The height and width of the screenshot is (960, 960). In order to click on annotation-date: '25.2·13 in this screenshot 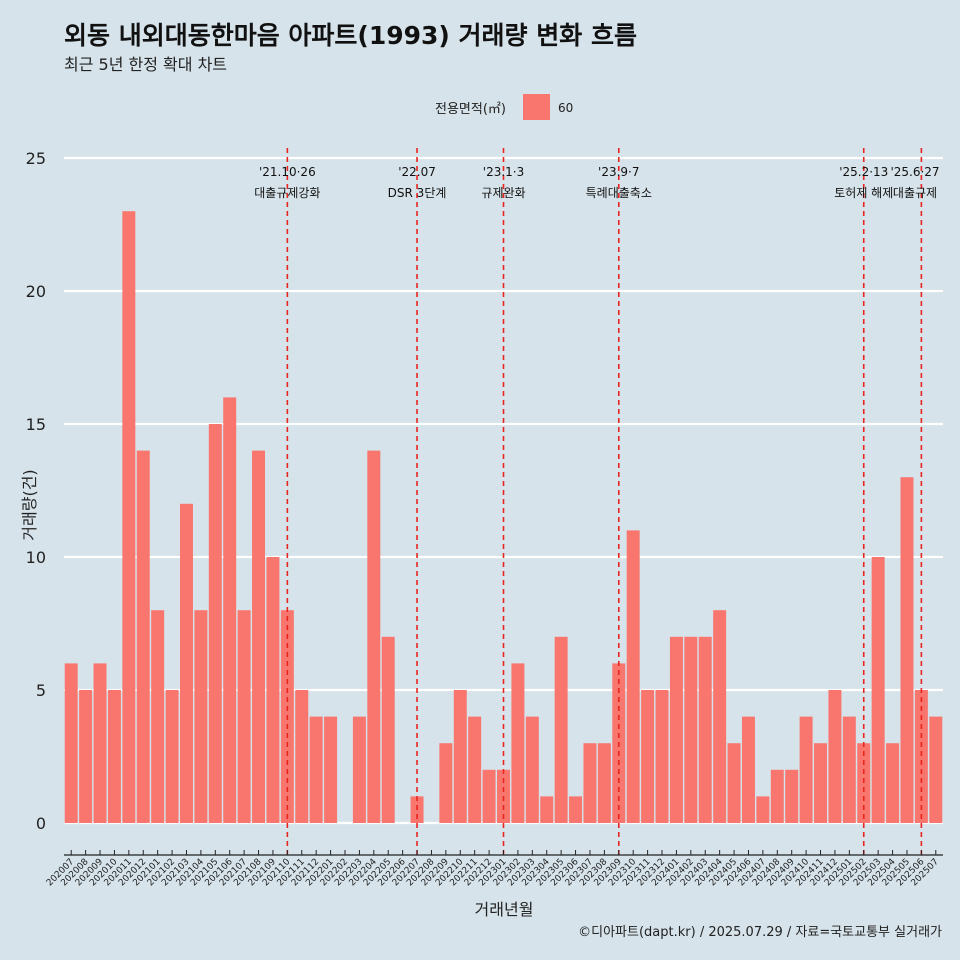, I will do `click(863, 172)`.